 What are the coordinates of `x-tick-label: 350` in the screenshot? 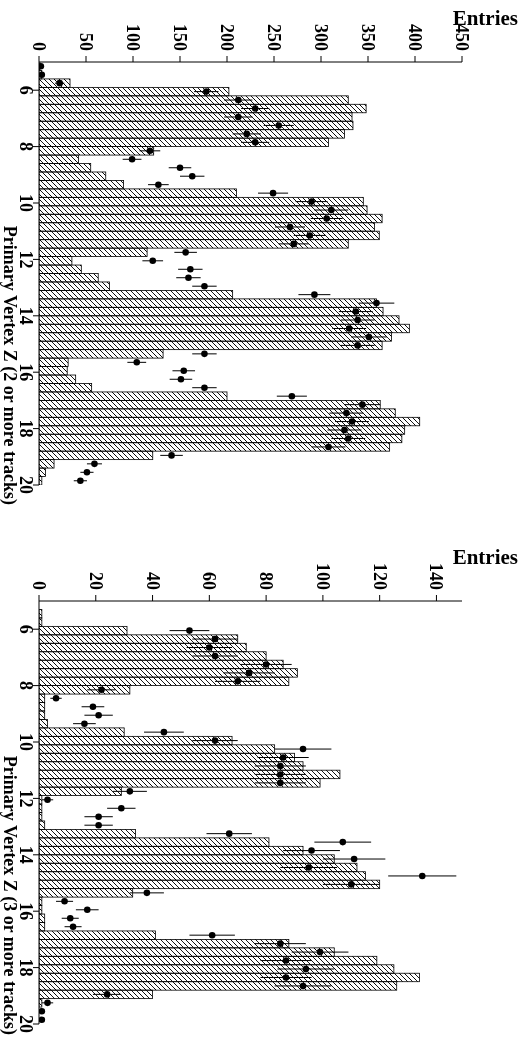 It's located at (368, 37).